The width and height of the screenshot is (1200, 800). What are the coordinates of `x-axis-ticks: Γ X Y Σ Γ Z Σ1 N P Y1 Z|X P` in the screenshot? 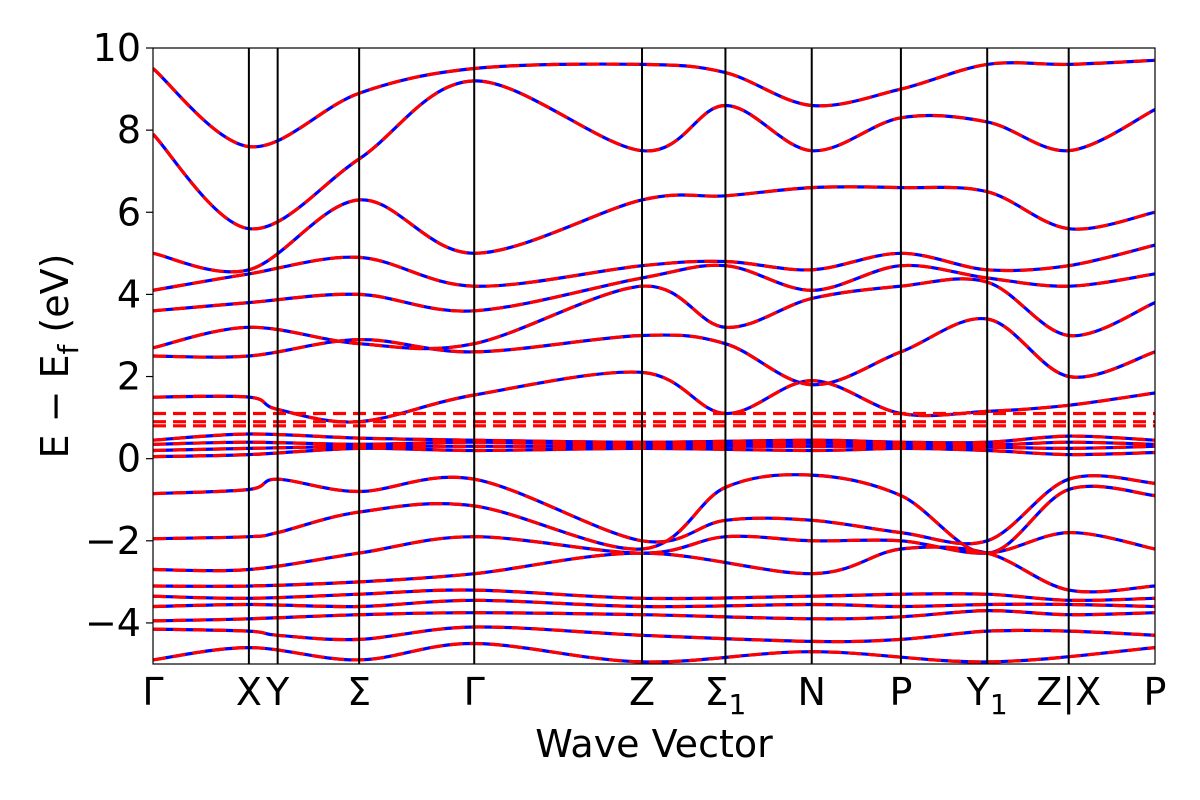 It's located at (654, 695).